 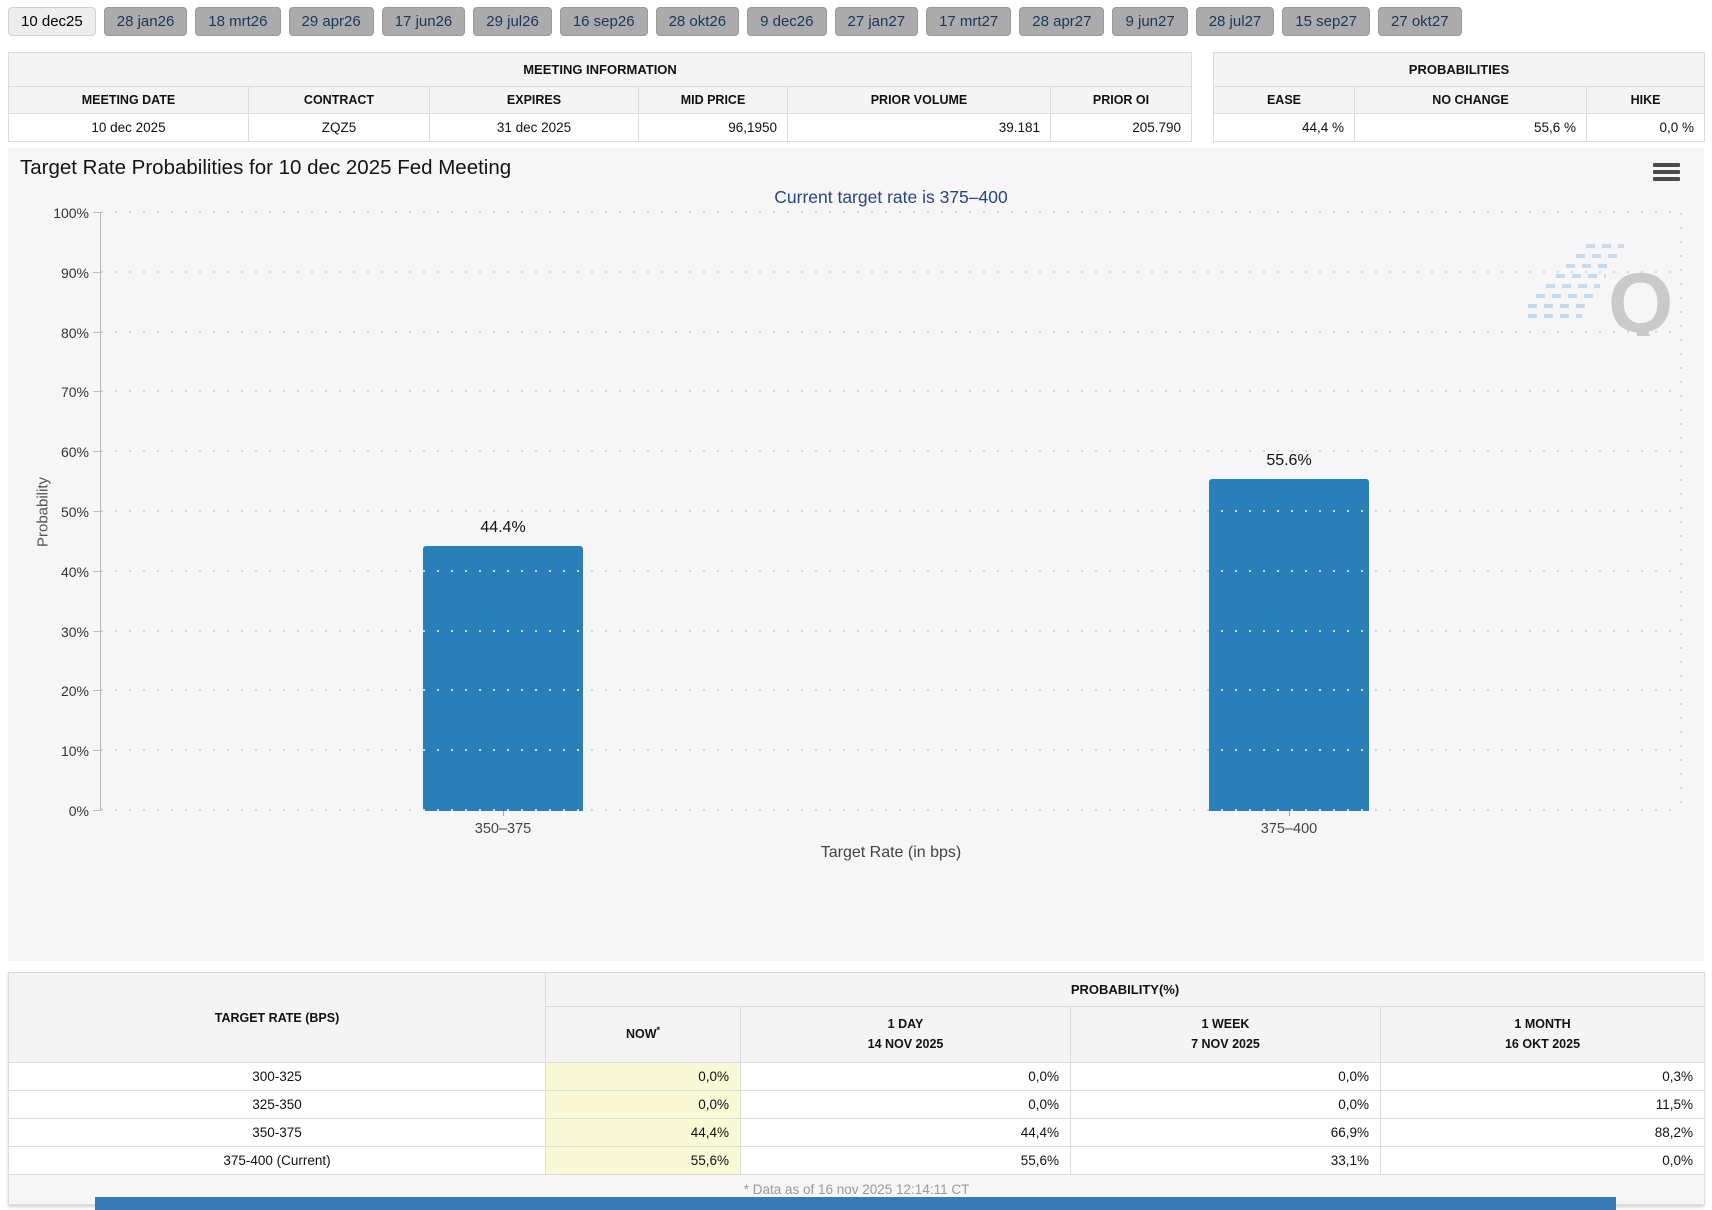 What do you see at coordinates (1542, 1043) in the screenshot?
I see `one-month-date: 16 OKT 2025` at bounding box center [1542, 1043].